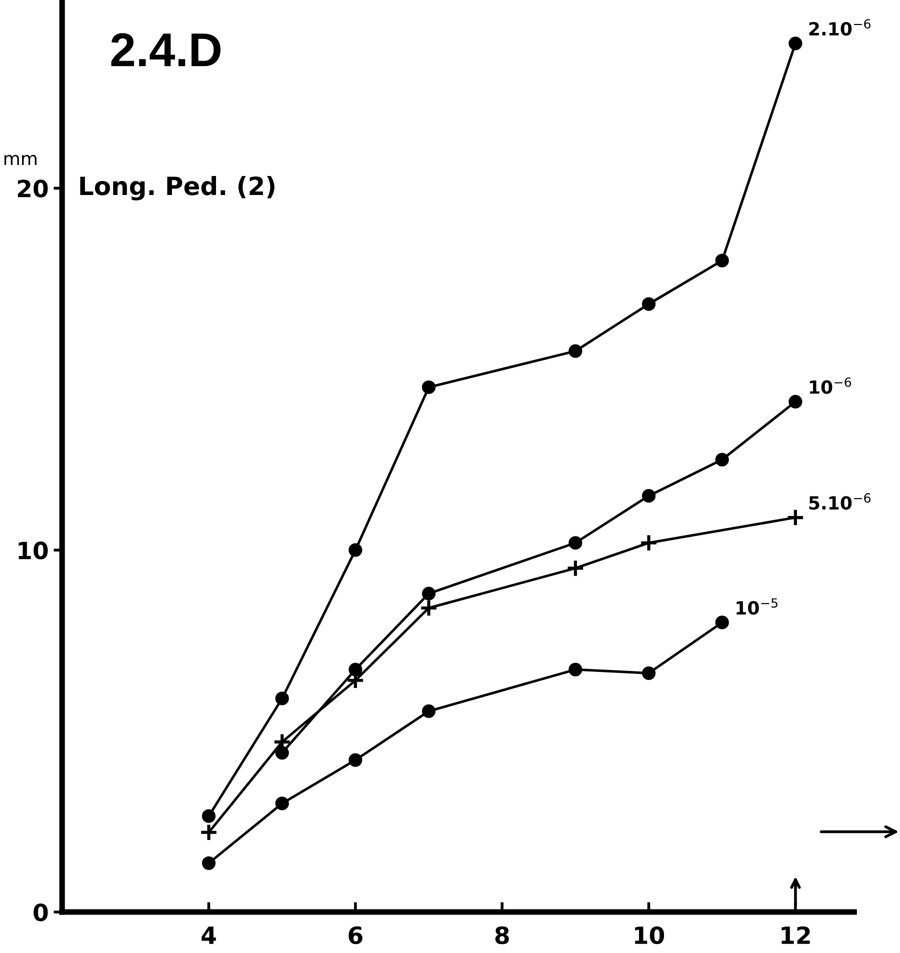  Describe the element at coordinates (33, 551) in the screenshot. I see `y-tick-label: 10` at that location.